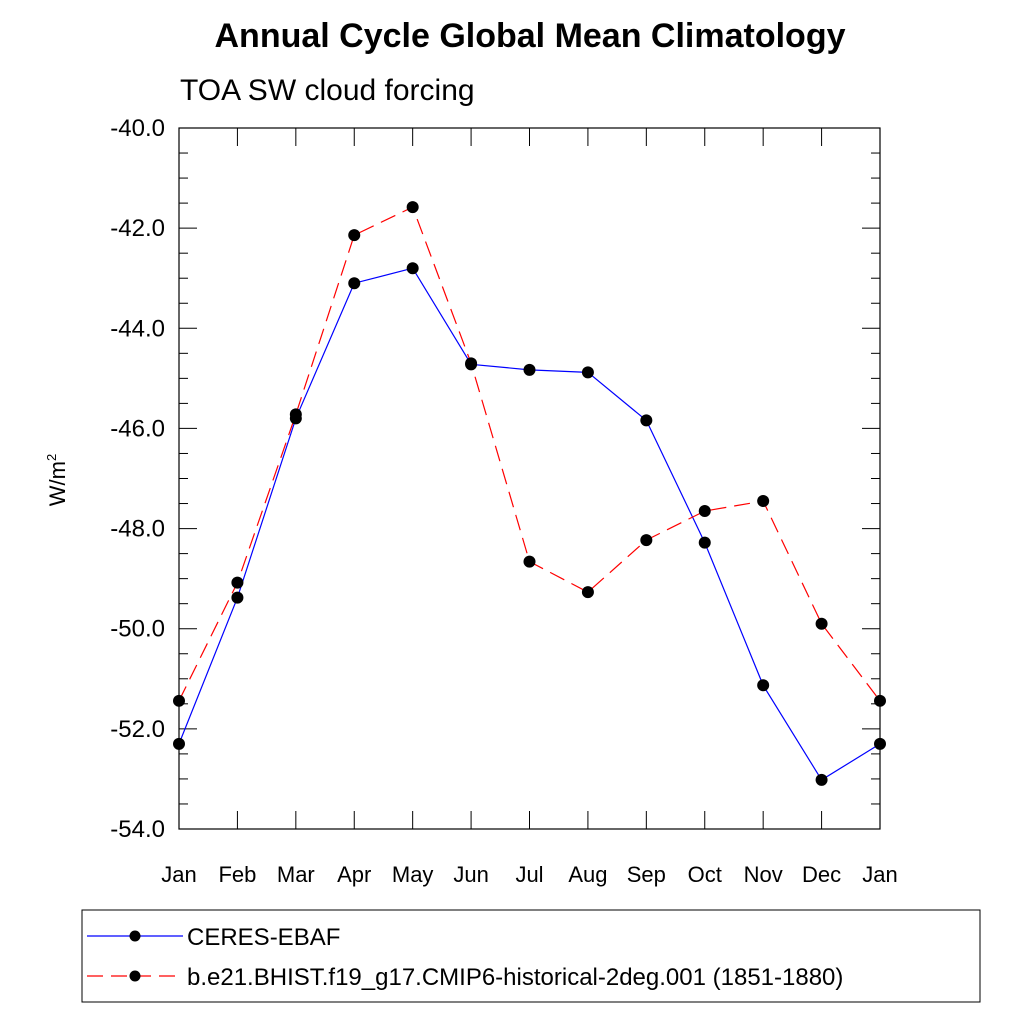  Describe the element at coordinates (763, 874) in the screenshot. I see `x-tick-label: Nov` at that location.